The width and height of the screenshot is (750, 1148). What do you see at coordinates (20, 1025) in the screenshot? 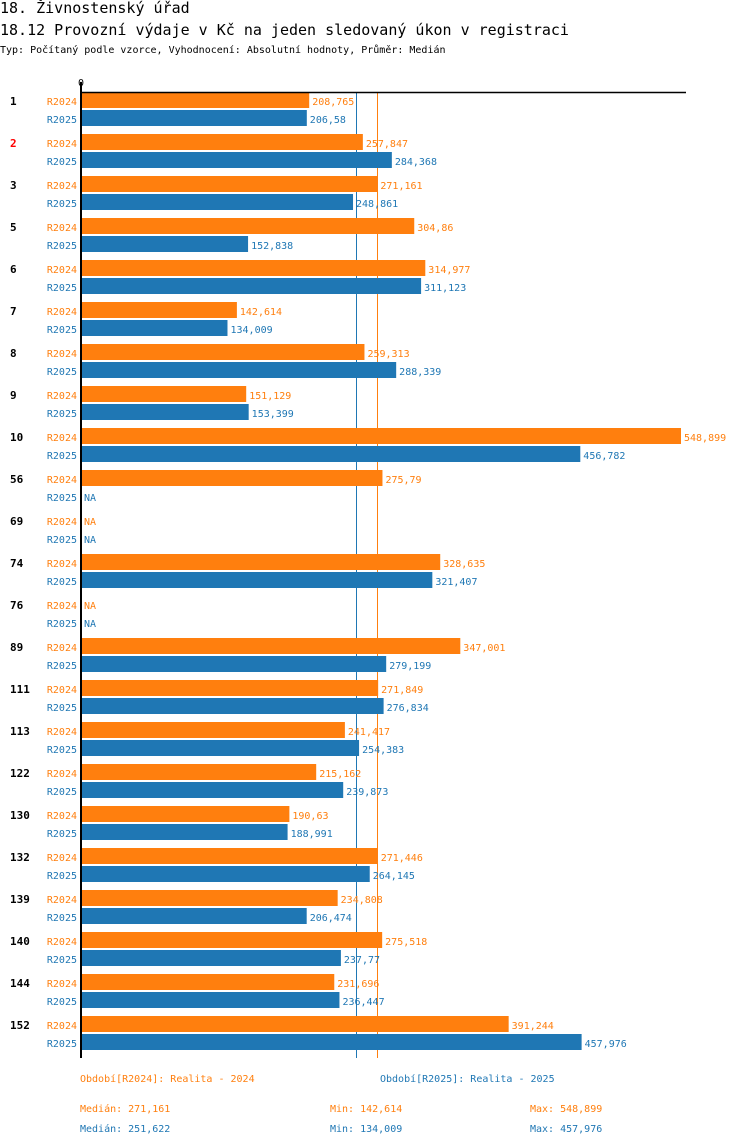
I see `category-label: 152` at bounding box center [20, 1025].